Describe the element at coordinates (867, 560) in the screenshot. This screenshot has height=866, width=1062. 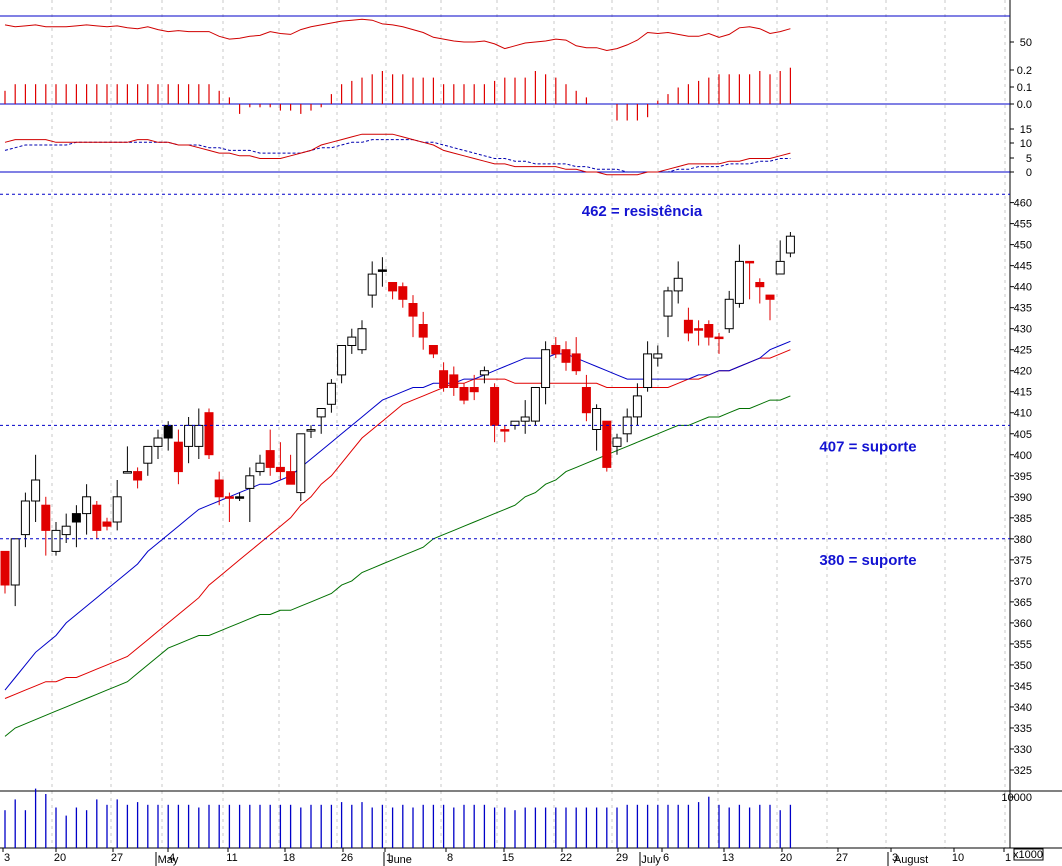
I see `annotation-label: 380 = suporte` at that location.